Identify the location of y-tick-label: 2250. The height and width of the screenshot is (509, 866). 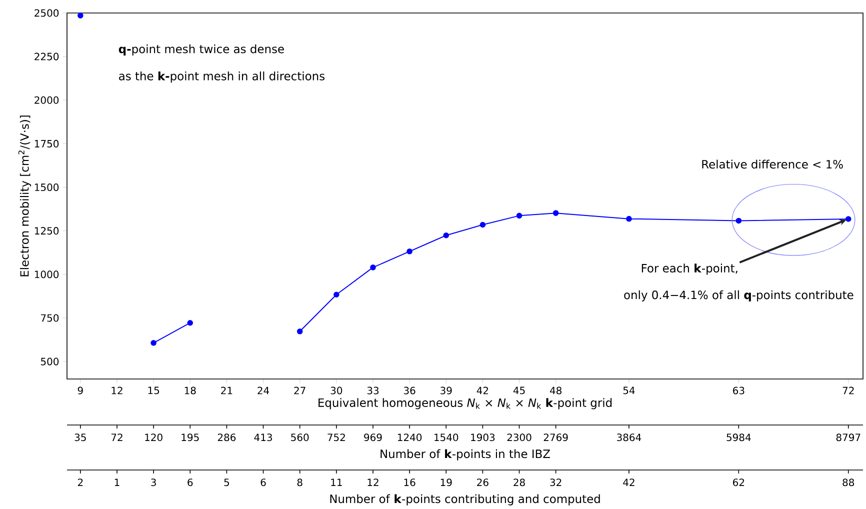
(46, 56).